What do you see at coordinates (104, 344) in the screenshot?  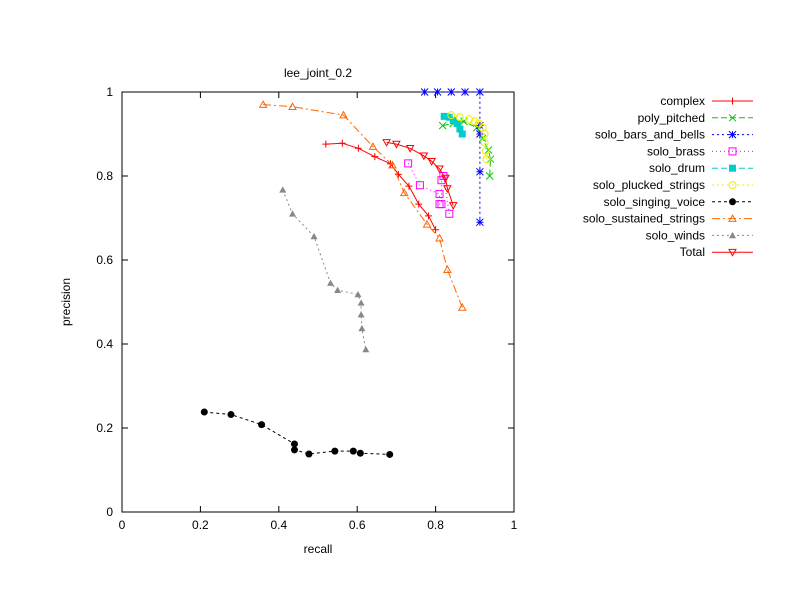 I see `y-tick-label: 0.4` at bounding box center [104, 344].